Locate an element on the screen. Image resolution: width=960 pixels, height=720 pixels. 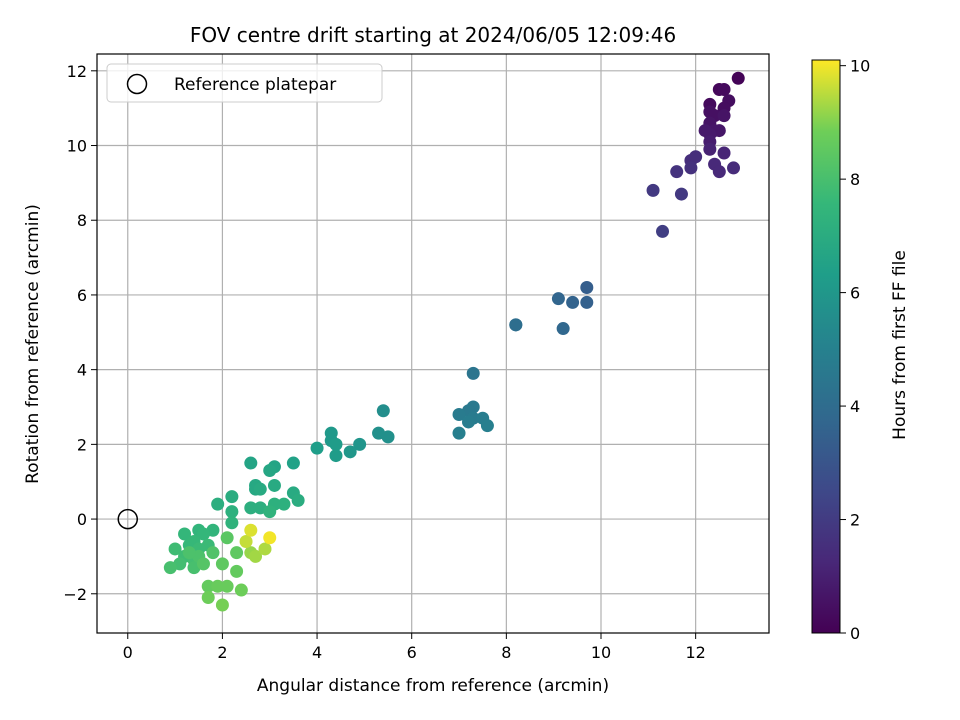
colorbar-tick-label: 8 is located at coordinates (855, 179).